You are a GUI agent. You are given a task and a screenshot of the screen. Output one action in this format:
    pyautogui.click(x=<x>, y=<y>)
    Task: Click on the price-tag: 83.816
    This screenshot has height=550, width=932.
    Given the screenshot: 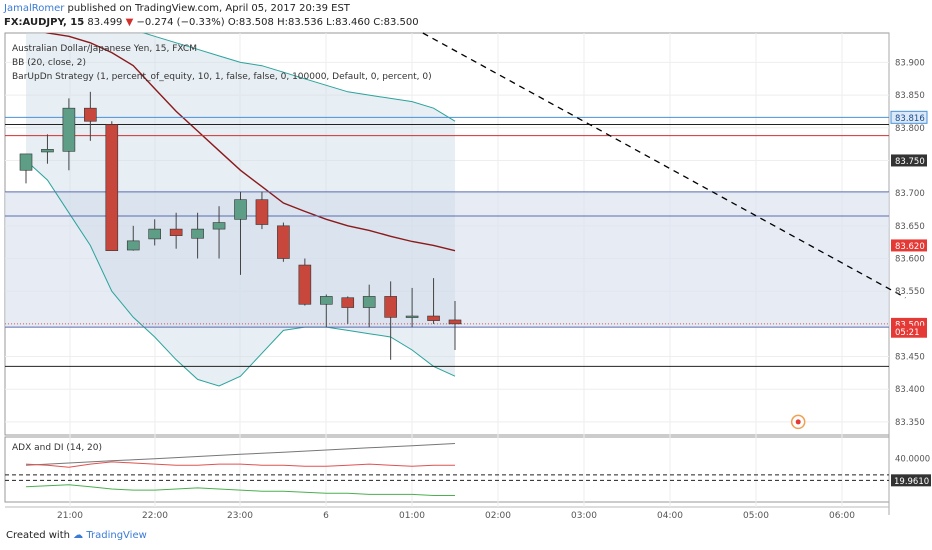 What is the action you would take?
    pyautogui.click(x=910, y=119)
    